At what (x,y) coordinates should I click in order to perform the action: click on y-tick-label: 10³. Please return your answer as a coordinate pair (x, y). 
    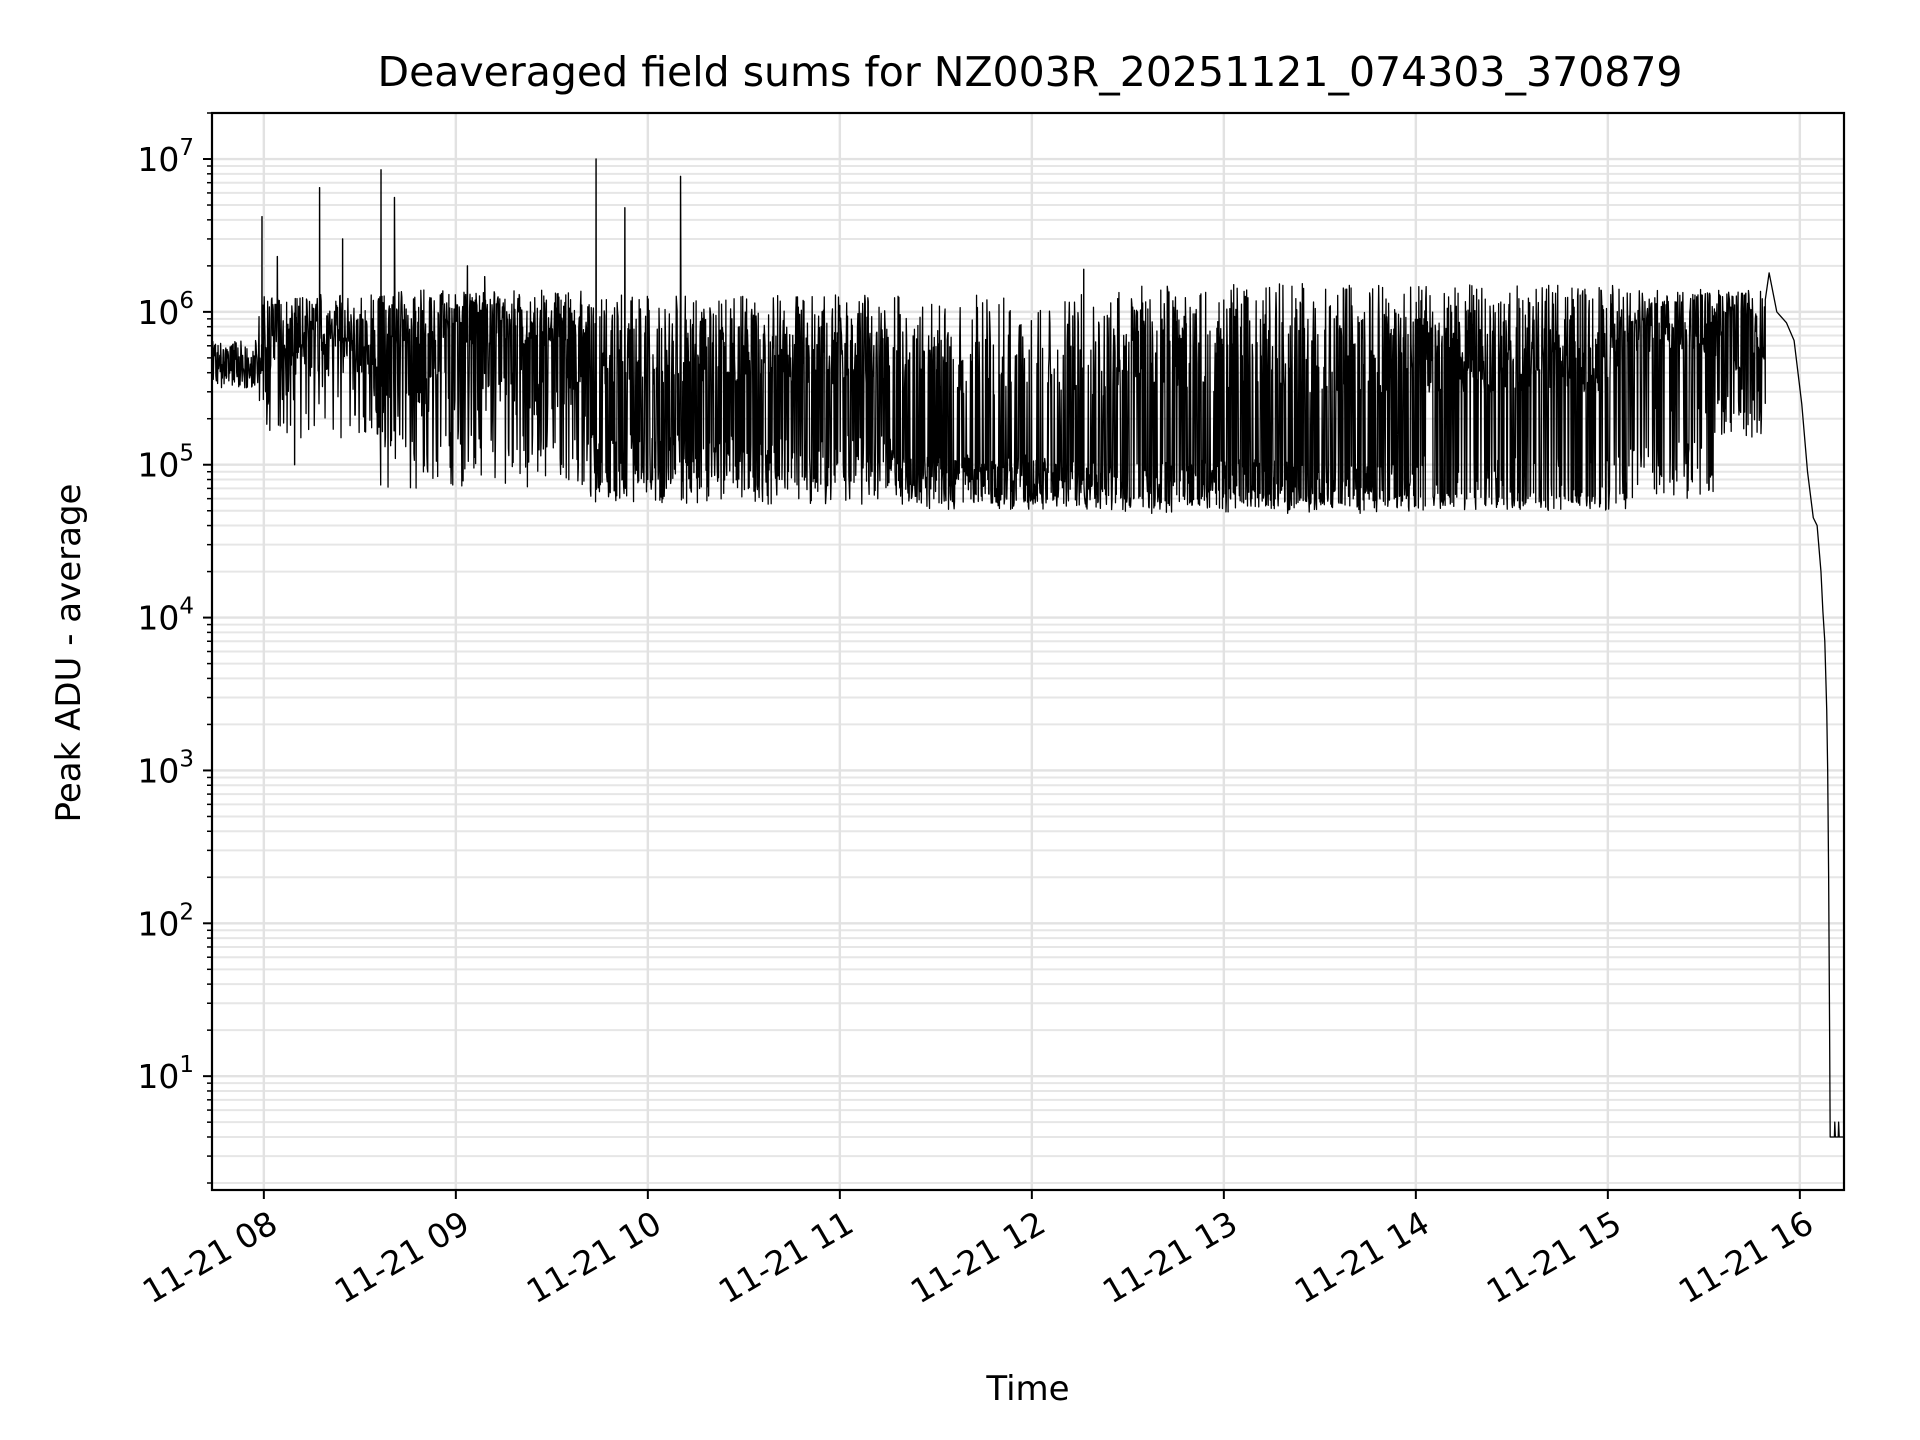
    Looking at the image, I should click on (165, 768).